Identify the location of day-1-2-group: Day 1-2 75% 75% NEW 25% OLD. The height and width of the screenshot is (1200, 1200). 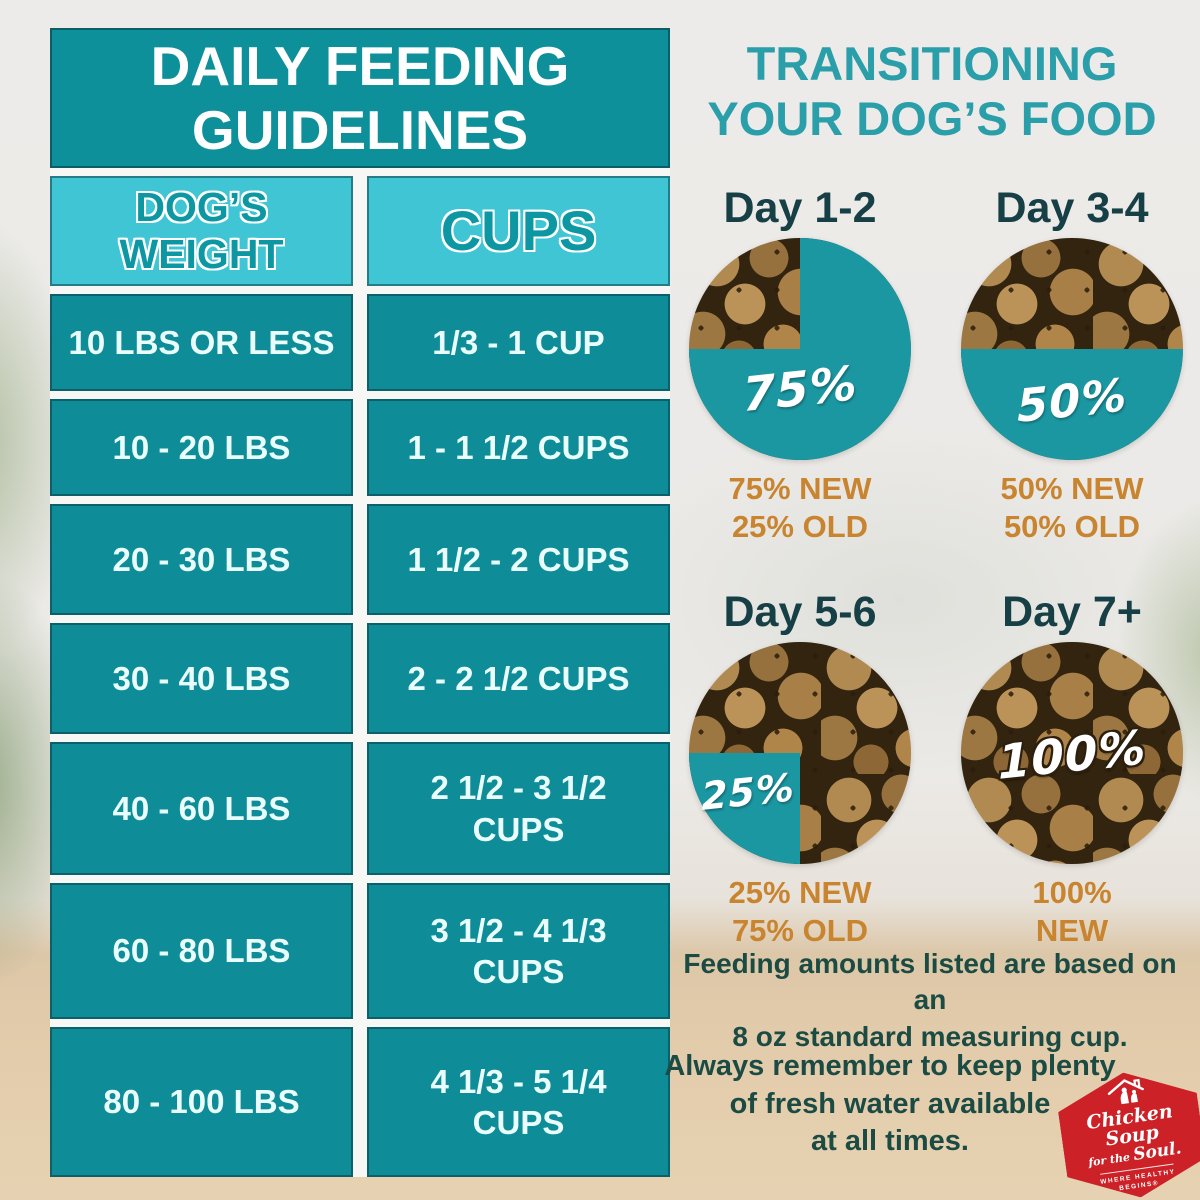
(800, 364).